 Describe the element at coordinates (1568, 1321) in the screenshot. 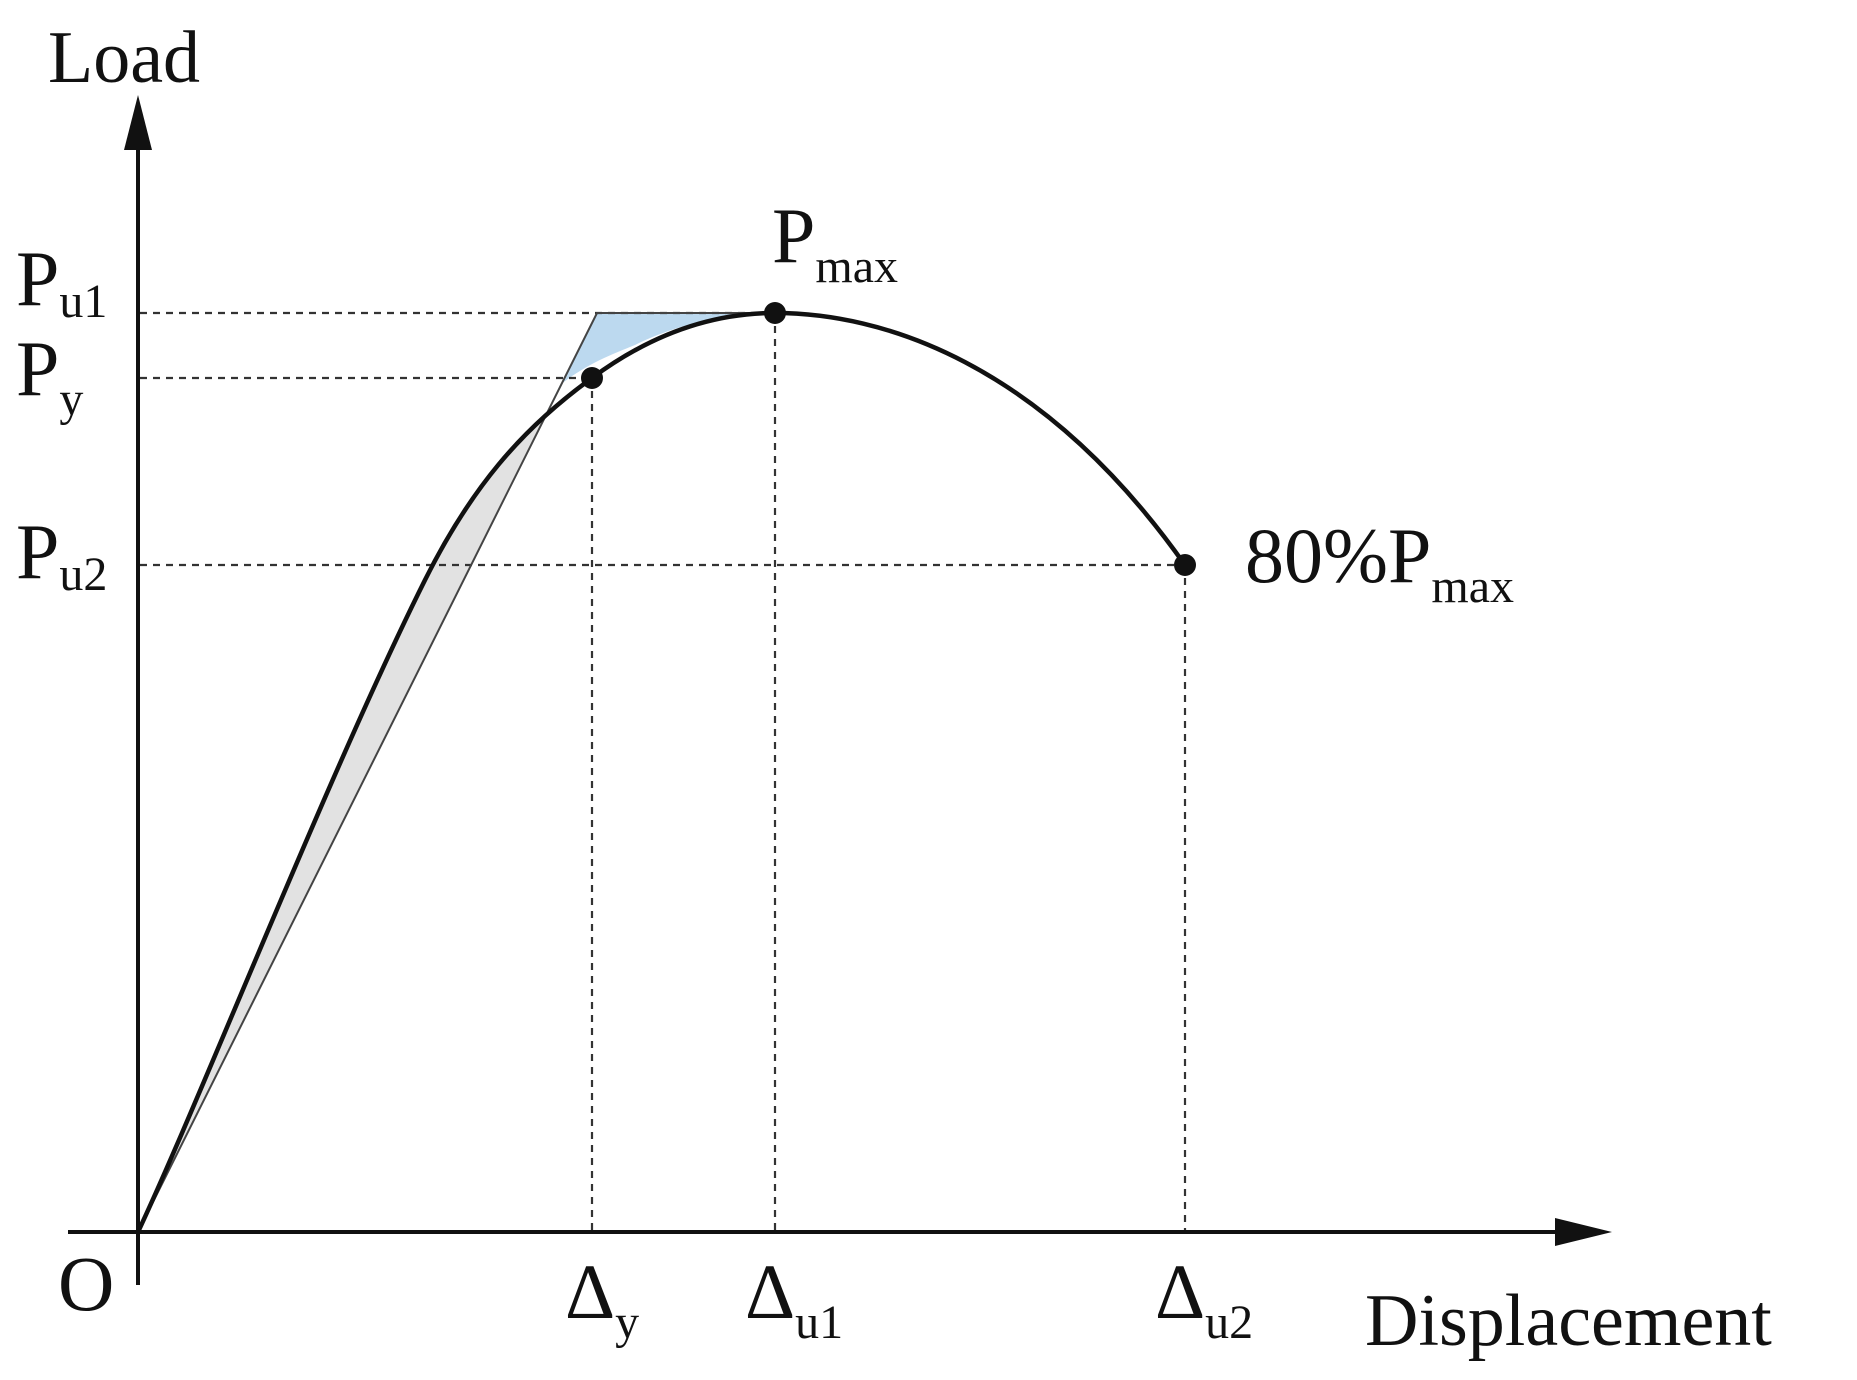

I see `x-axis-label: Displacement` at that location.